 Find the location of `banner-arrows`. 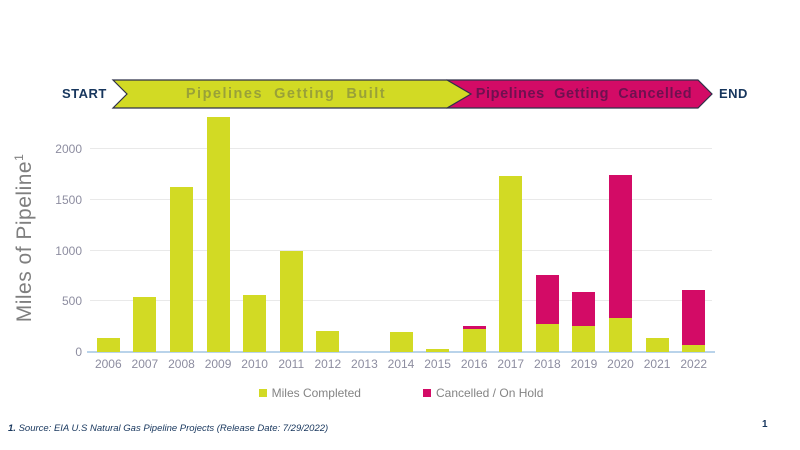

banner-arrows is located at coordinates (412, 94).